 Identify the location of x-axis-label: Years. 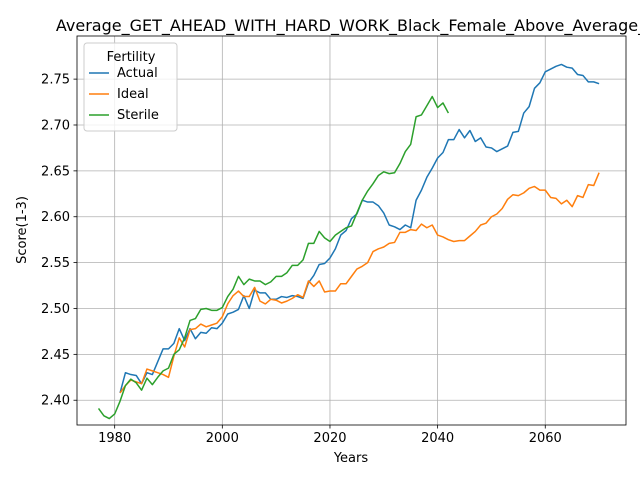
(351, 458).